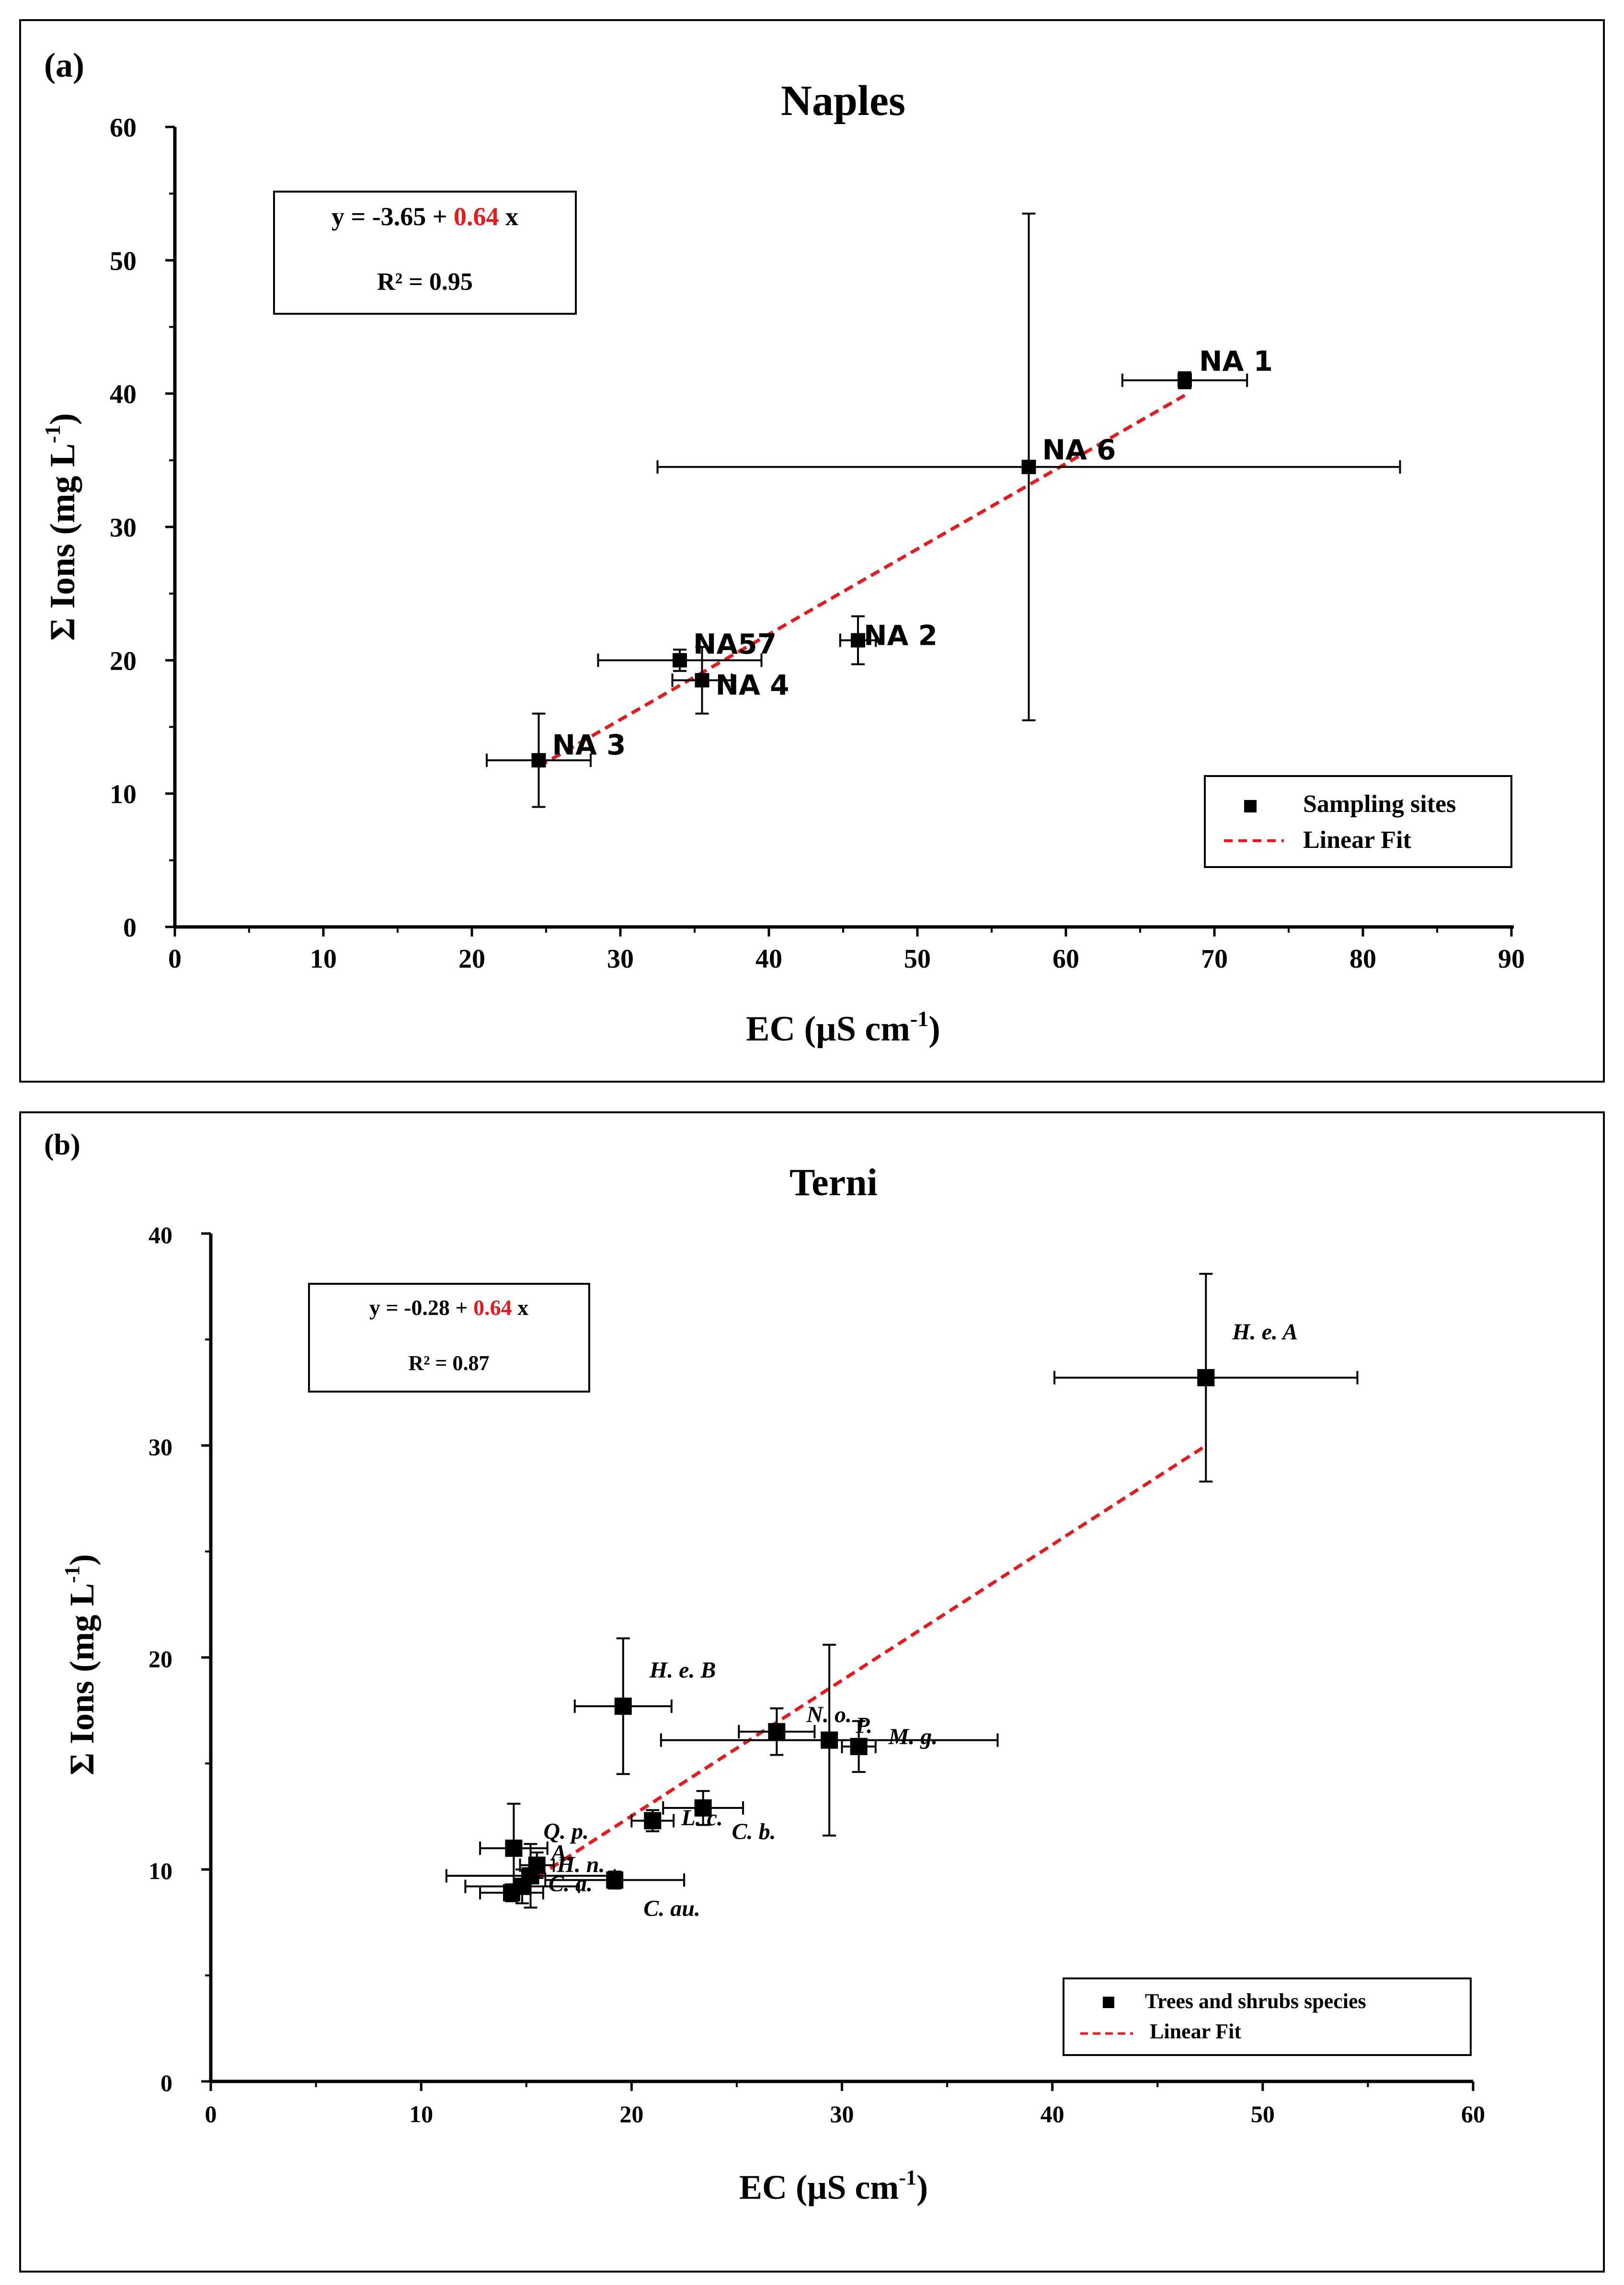  What do you see at coordinates (754, 1832) in the screenshot?
I see `data-point-label: C. b.` at bounding box center [754, 1832].